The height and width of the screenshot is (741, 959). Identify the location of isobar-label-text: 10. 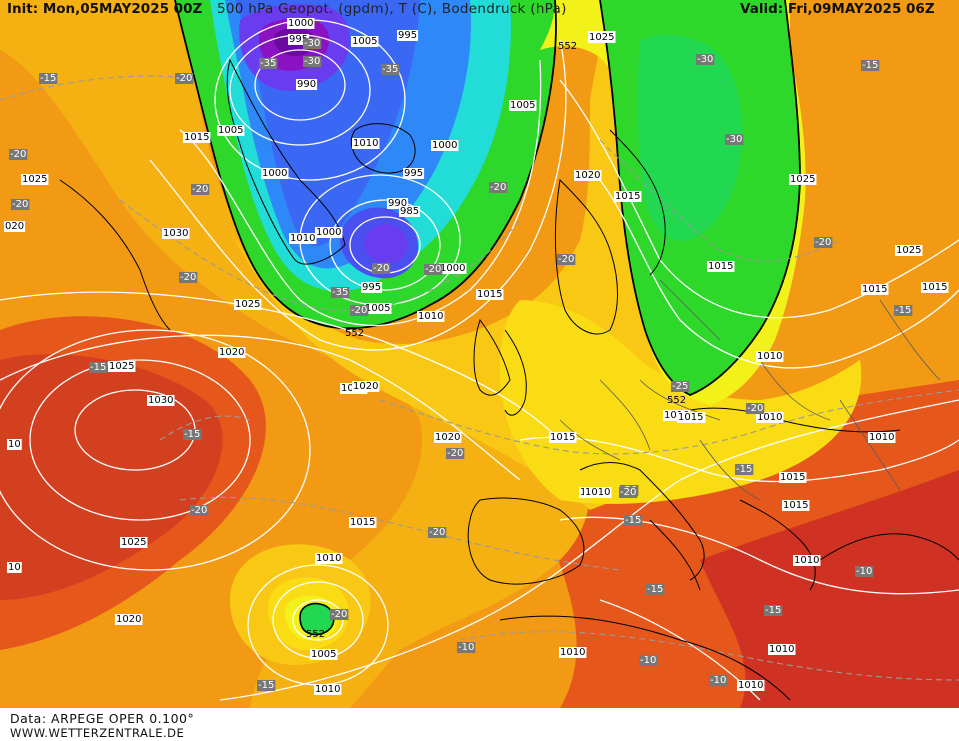
(14, 567).